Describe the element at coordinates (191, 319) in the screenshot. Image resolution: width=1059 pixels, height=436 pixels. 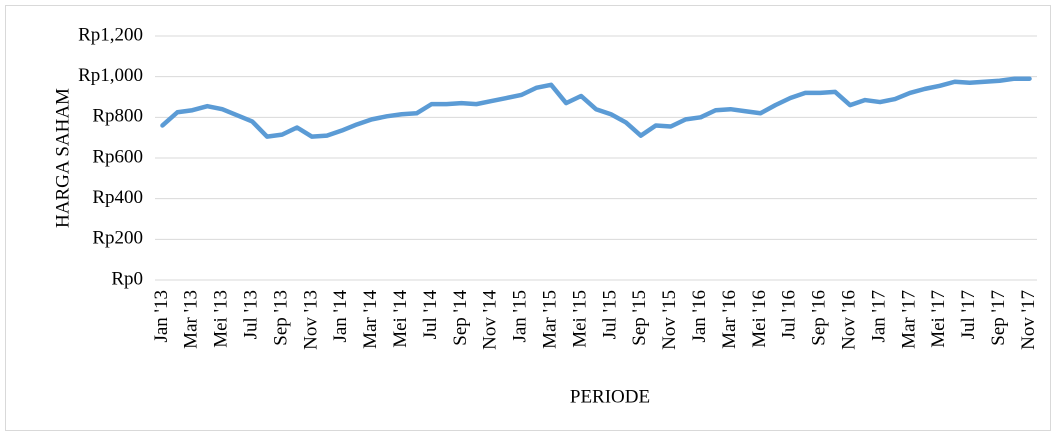
I see `x-tick-label: Mar '13` at that location.